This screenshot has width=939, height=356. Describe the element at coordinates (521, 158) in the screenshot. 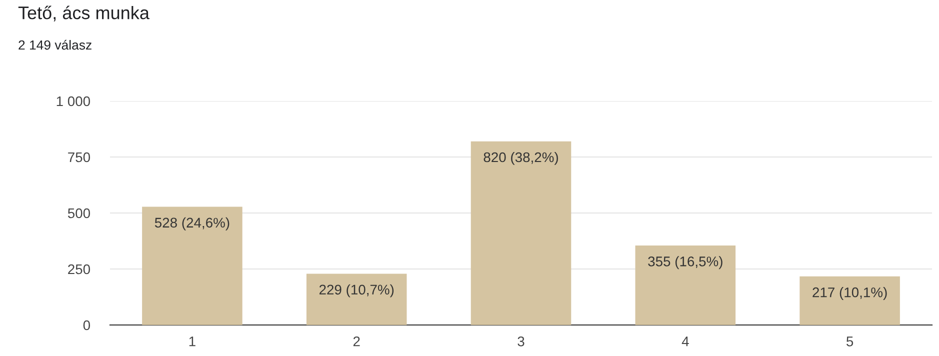

I see `data-label: 820 (38,2%)` at that location.